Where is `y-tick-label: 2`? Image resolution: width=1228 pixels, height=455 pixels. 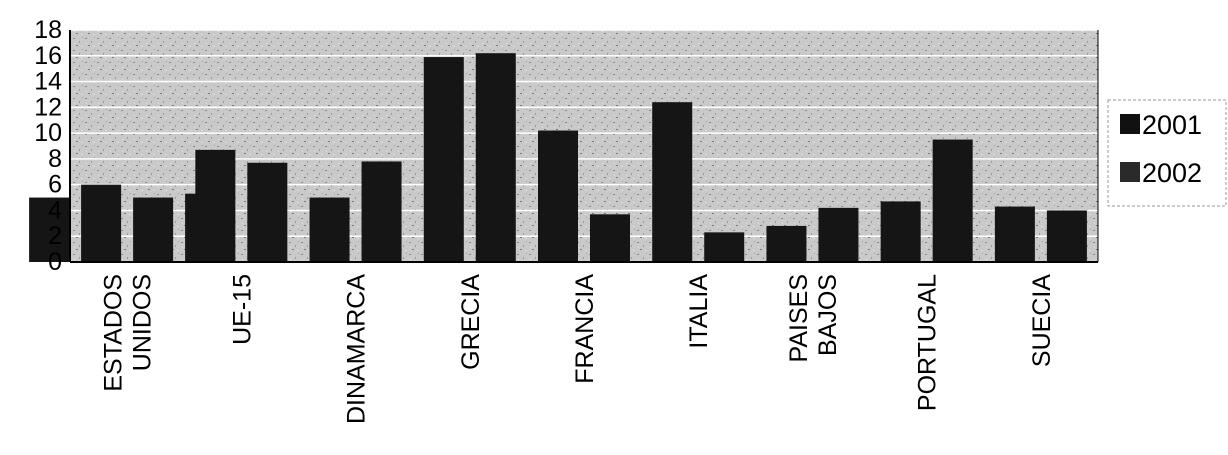
y-tick-label: 2 is located at coordinates (55, 236).